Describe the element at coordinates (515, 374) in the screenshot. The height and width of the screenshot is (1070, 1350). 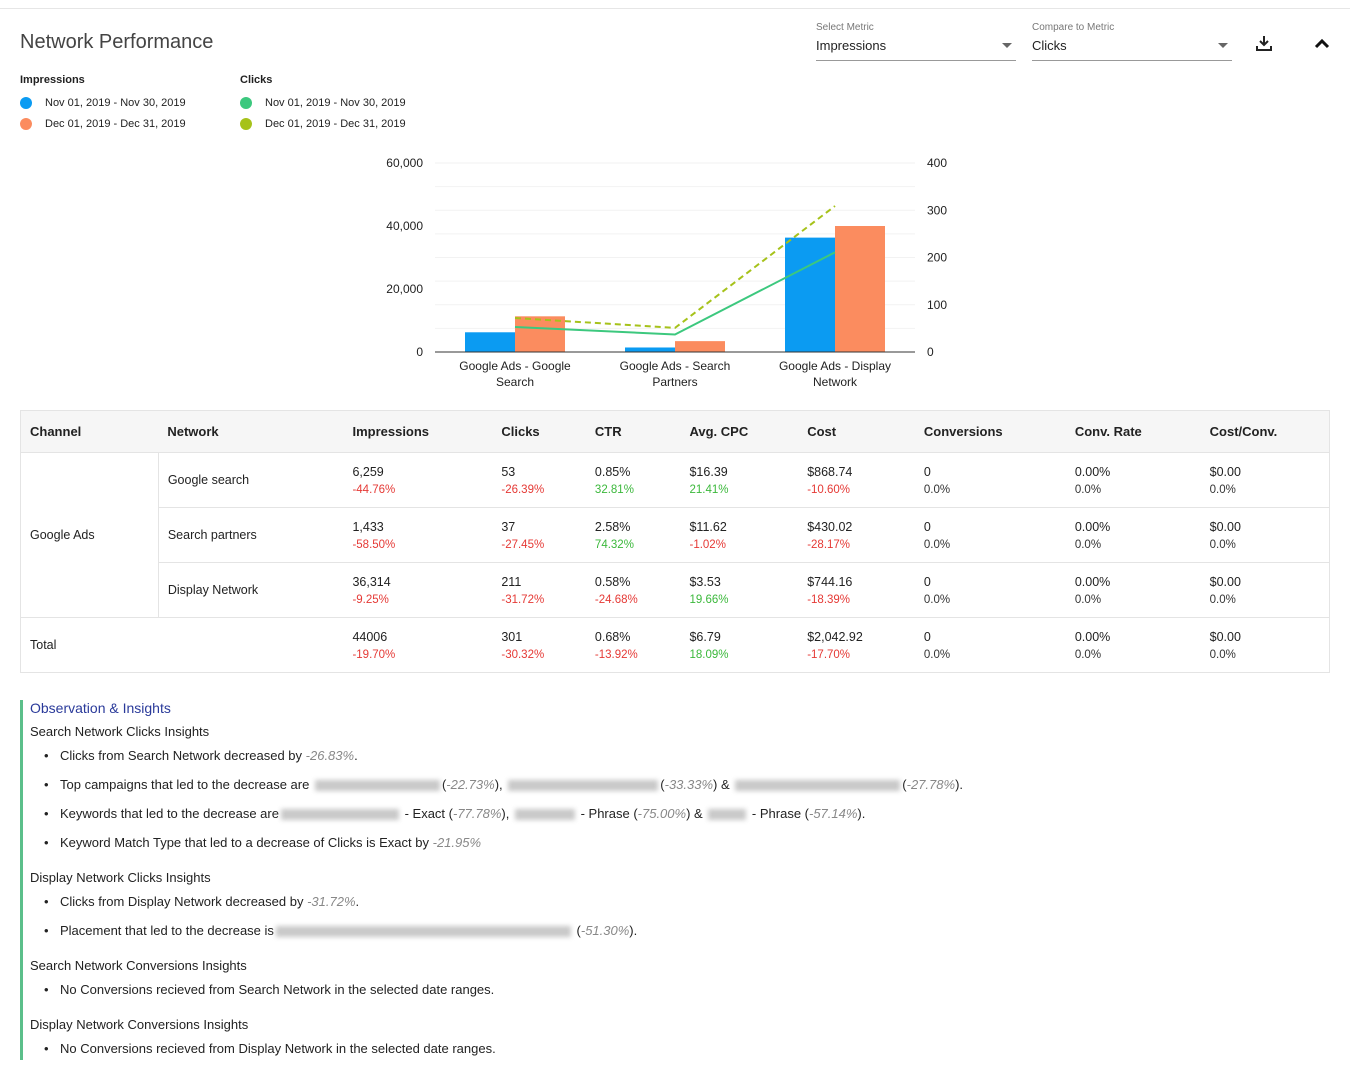
I see `x-tick-label: Google Ads - Google Search` at that location.